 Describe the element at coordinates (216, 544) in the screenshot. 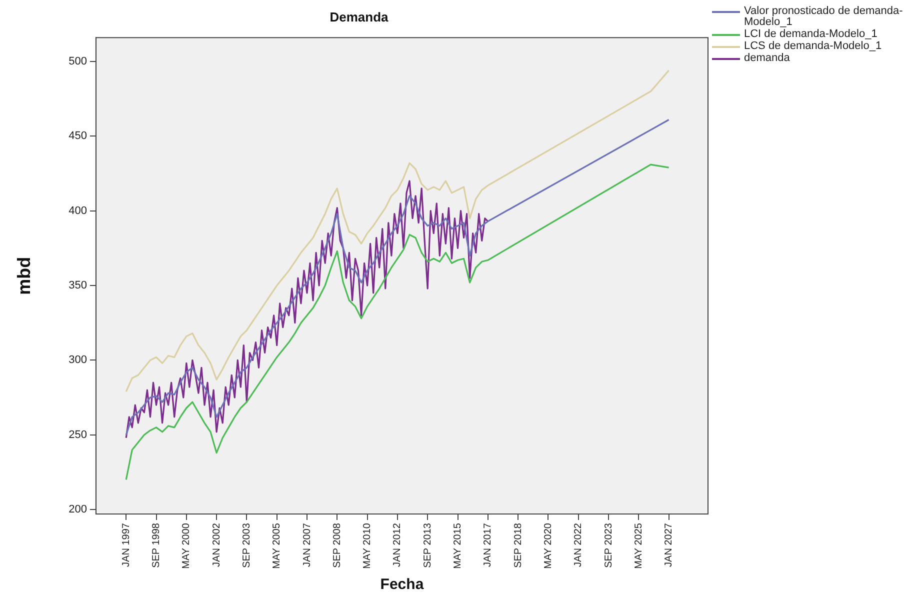

I see `x-tick-label: JAN 2002` at that location.